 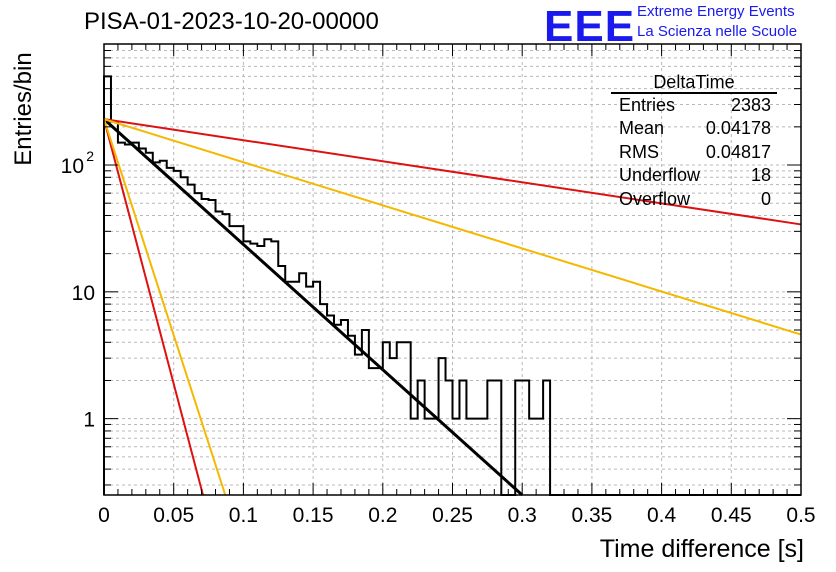 What do you see at coordinates (104, 515) in the screenshot?
I see `x-tick-label: 0` at bounding box center [104, 515].